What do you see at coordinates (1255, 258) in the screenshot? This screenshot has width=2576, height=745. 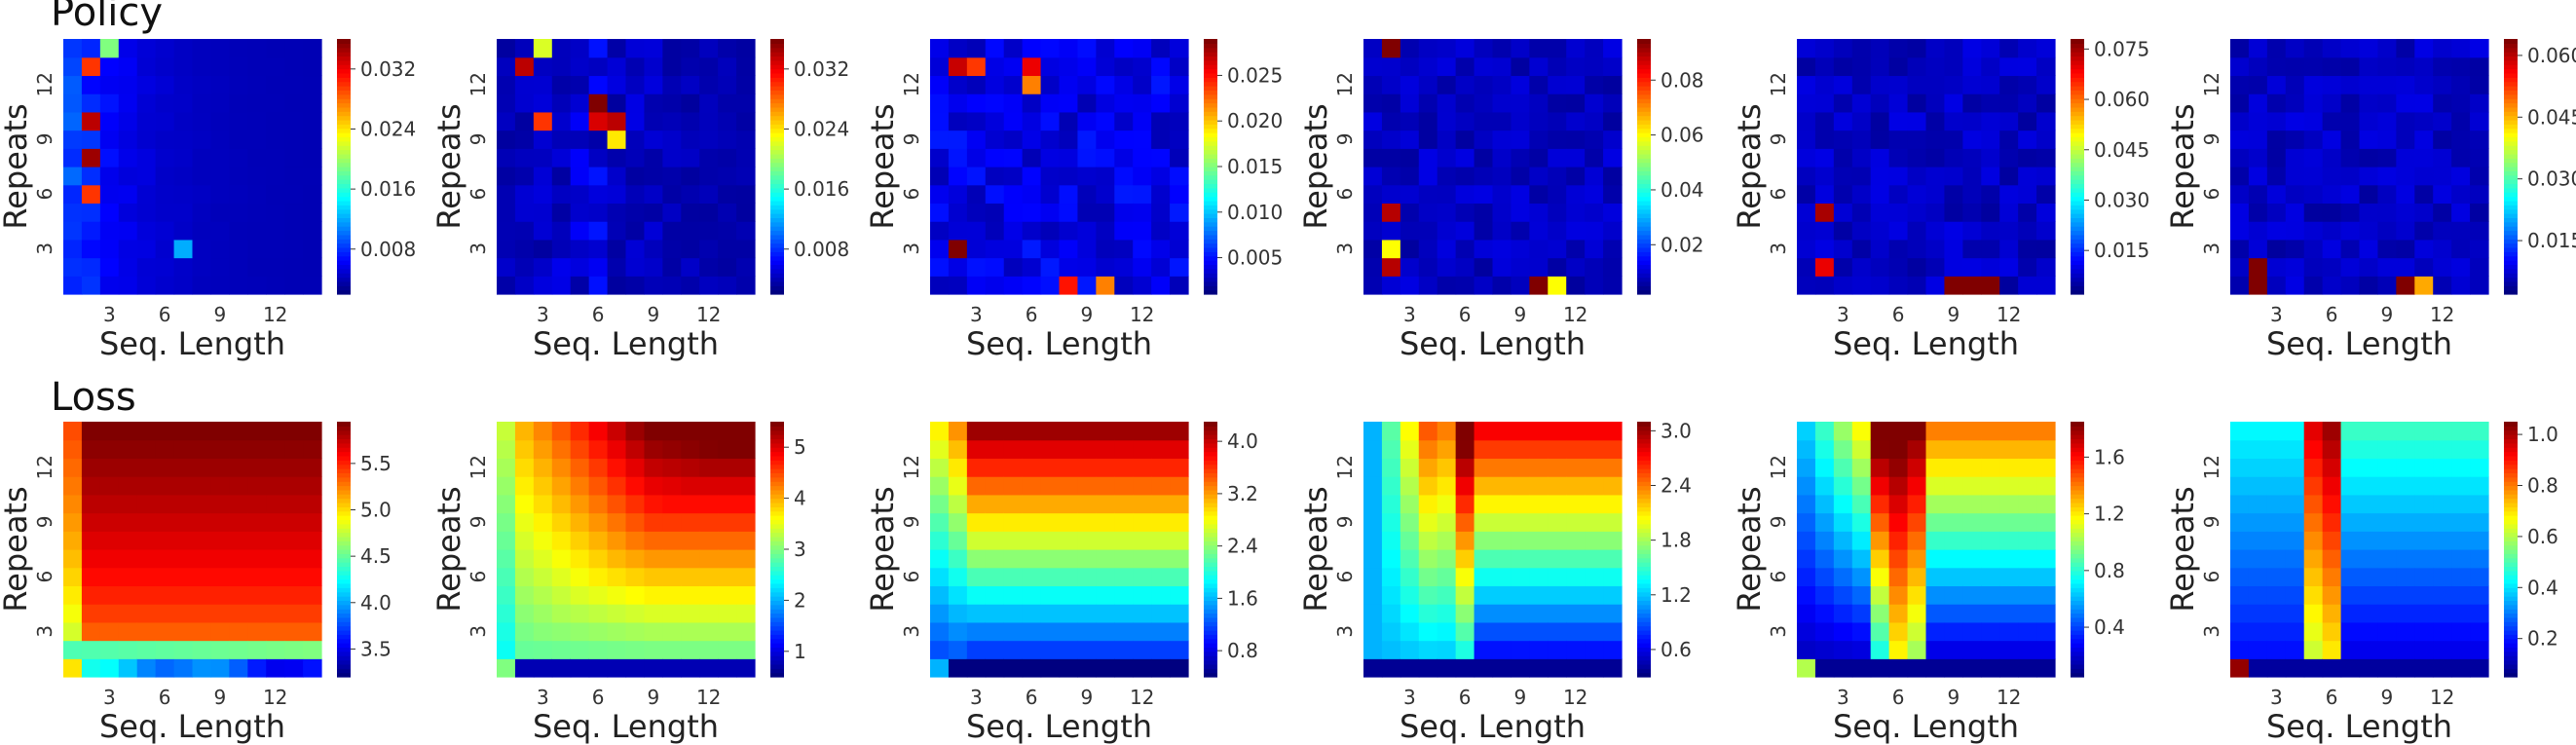 I see `colorbar-tick-label: 0.005` at bounding box center [1255, 258].